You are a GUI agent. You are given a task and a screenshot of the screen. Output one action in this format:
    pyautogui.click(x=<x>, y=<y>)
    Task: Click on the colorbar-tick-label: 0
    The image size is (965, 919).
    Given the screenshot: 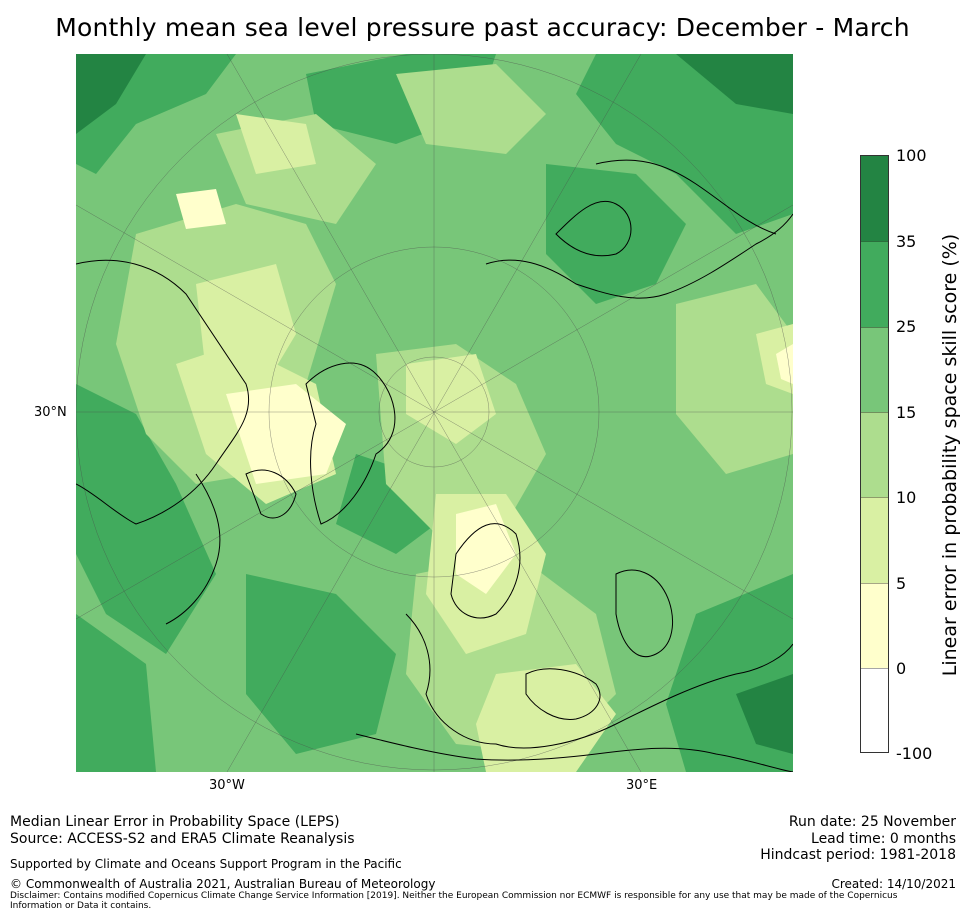 What is the action you would take?
    pyautogui.click(x=901, y=668)
    